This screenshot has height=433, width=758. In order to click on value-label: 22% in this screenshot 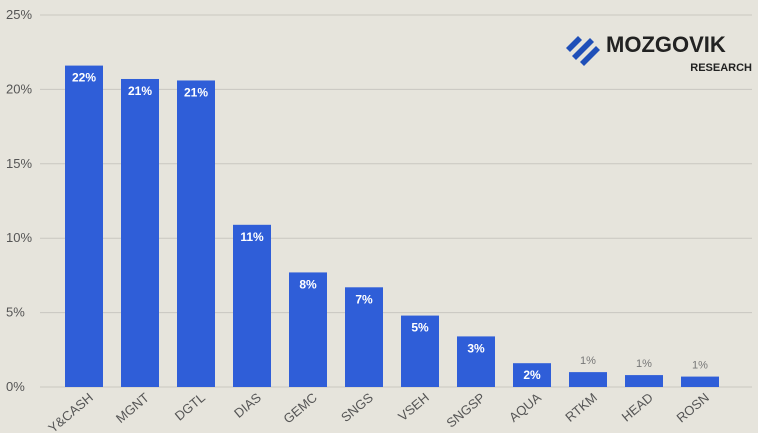, I will do `click(84, 78)`.